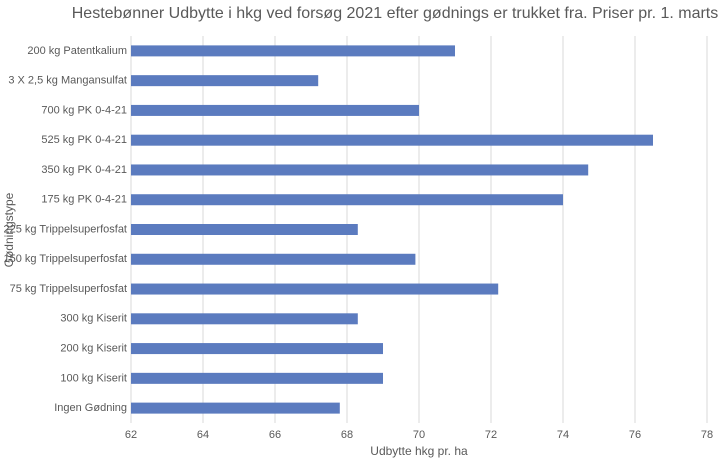  Describe the element at coordinates (707, 435) in the screenshot. I see `x-tick-label: 78` at that location.